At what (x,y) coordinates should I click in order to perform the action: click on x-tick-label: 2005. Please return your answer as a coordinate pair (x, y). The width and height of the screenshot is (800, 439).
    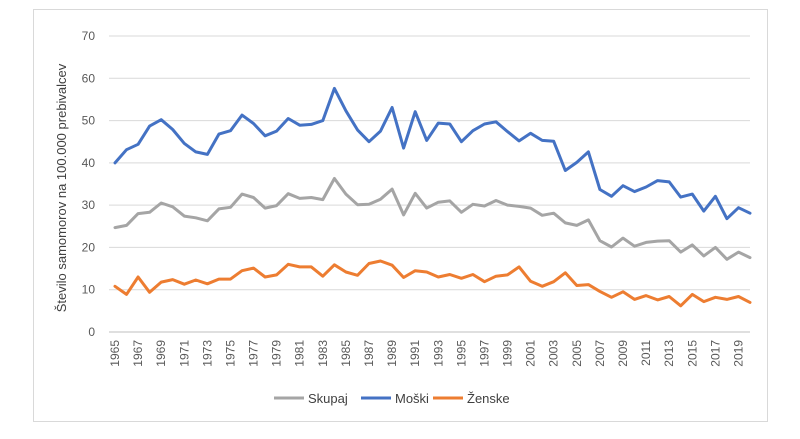
    Looking at the image, I should click on (577, 353).